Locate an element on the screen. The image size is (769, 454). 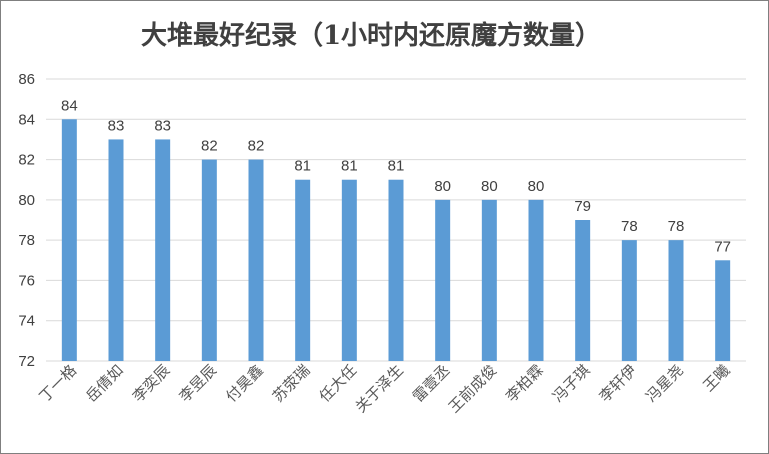
y-tick-label: 72 is located at coordinates (26, 361).